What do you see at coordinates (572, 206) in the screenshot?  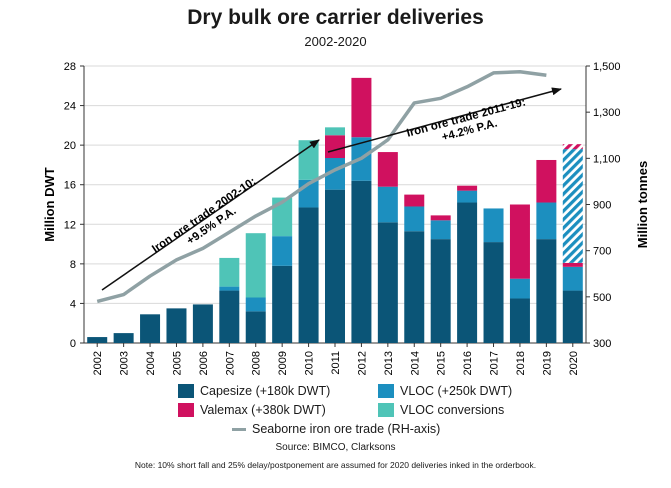 I see `bar-vloc-hatched` at bounding box center [572, 206].